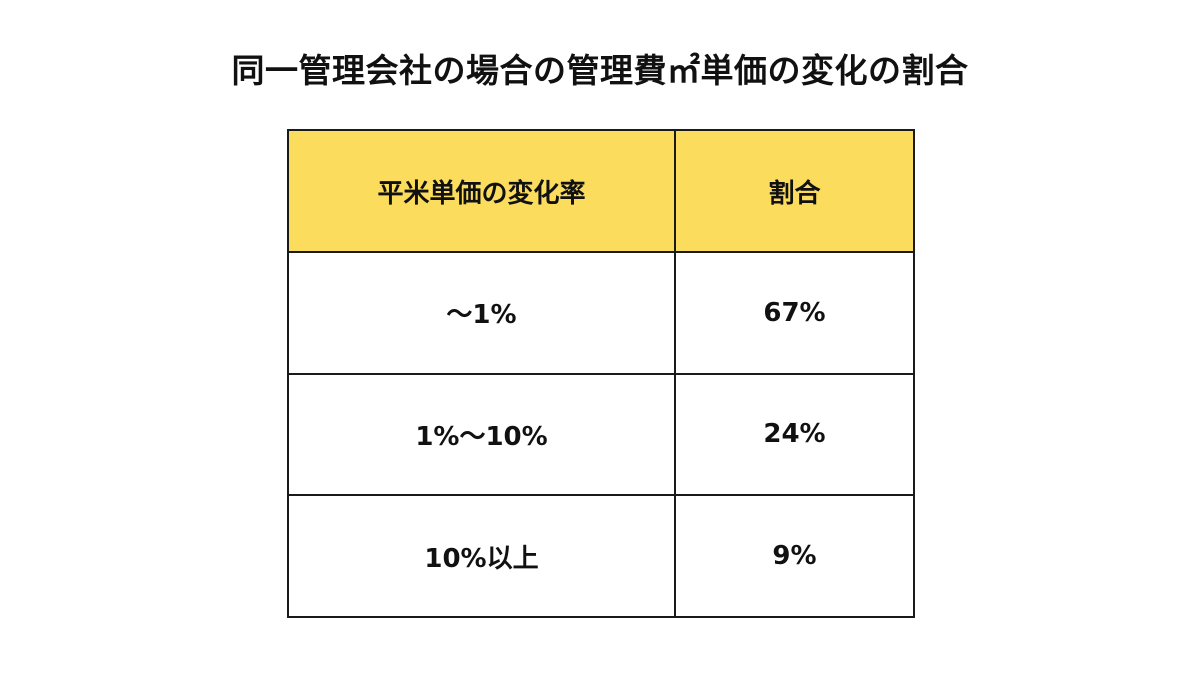 Image resolution: width=1200 pixels, height=675 pixels. I want to click on table-row: 10%以上 9%, so click(601, 556).